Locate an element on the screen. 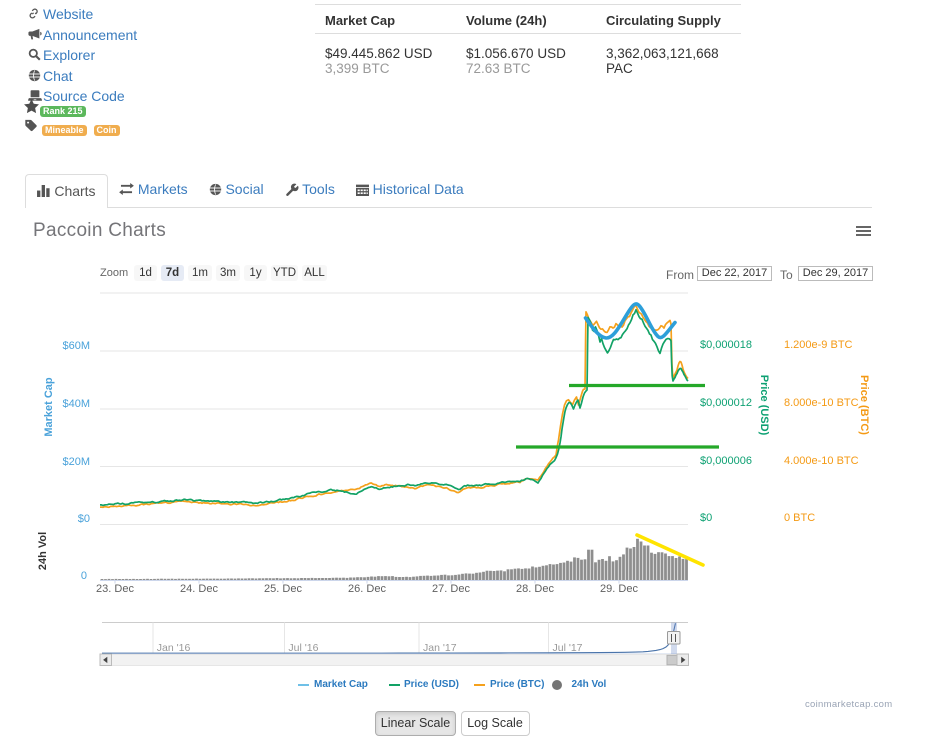 The width and height of the screenshot is (927, 753). svg-text: $40M is located at coordinates (76, 404).